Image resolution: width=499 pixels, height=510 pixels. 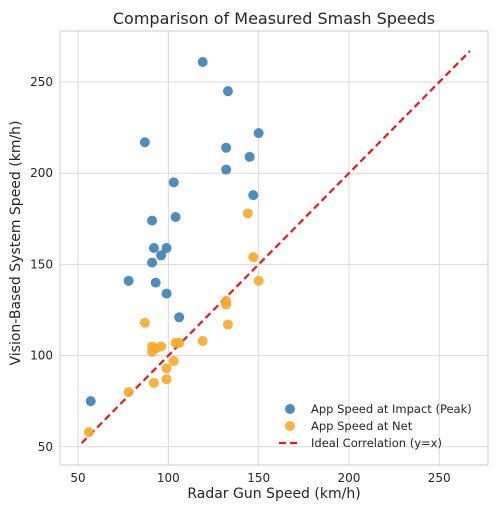 I want to click on legend-entry-label: App Speed at Net, so click(x=362, y=426).